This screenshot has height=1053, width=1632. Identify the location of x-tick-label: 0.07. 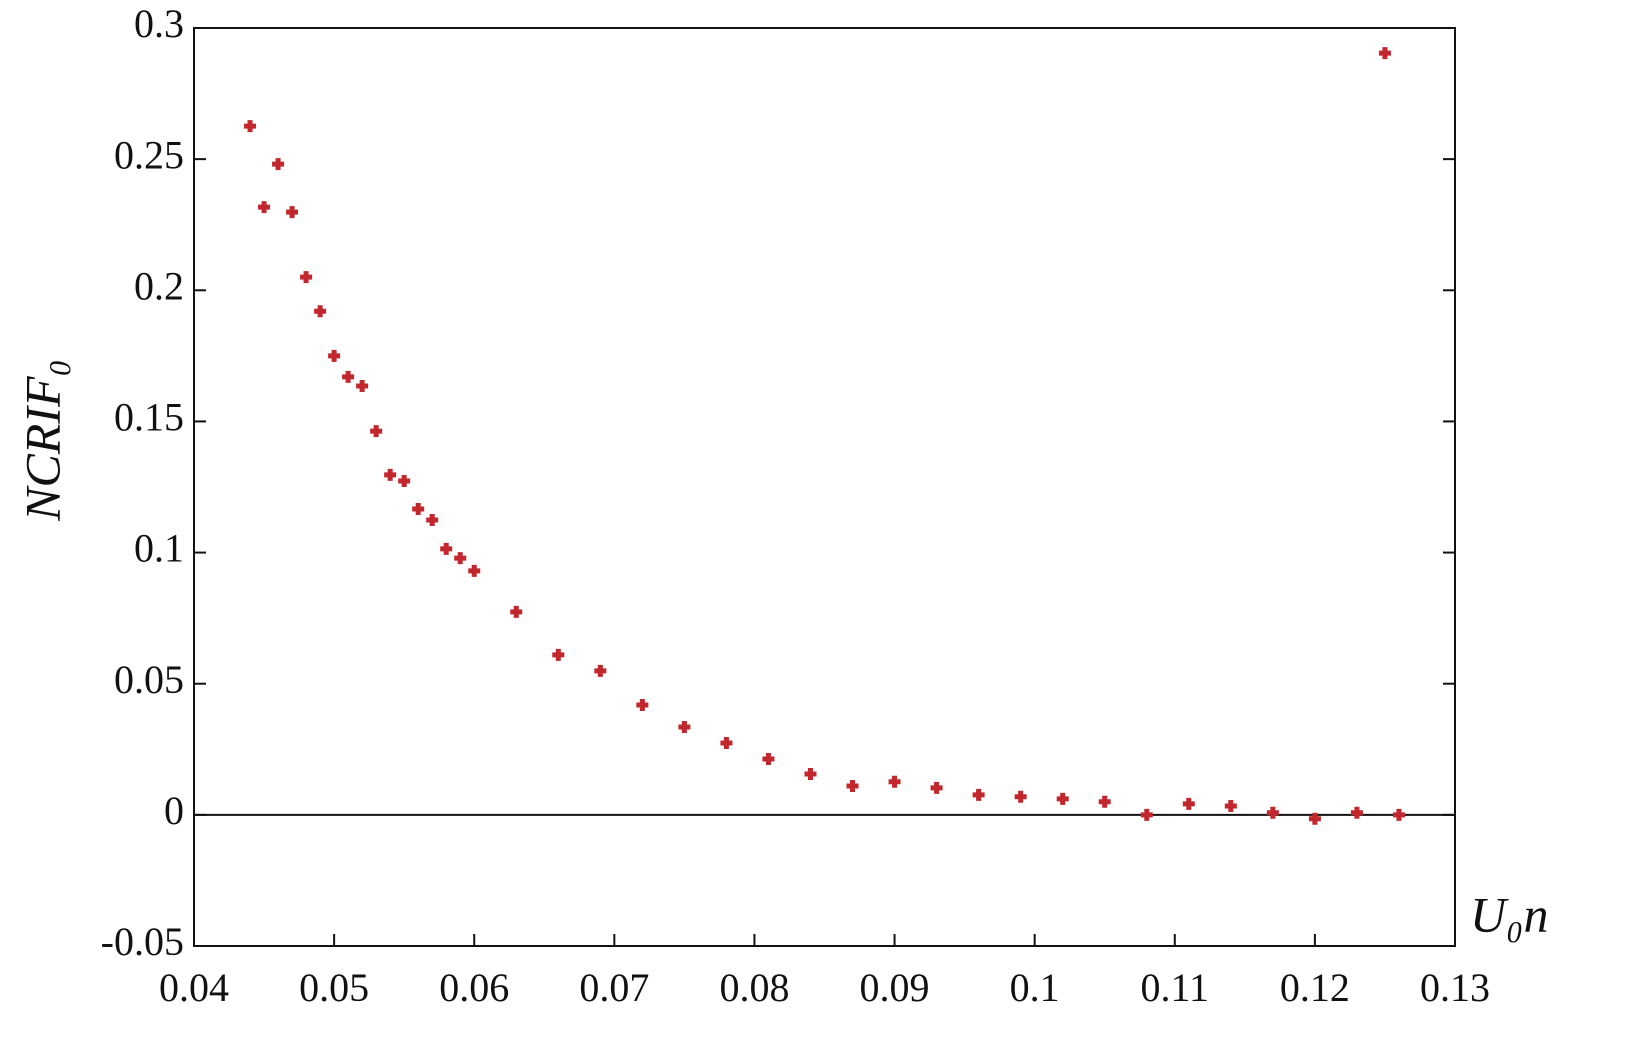
(614, 987).